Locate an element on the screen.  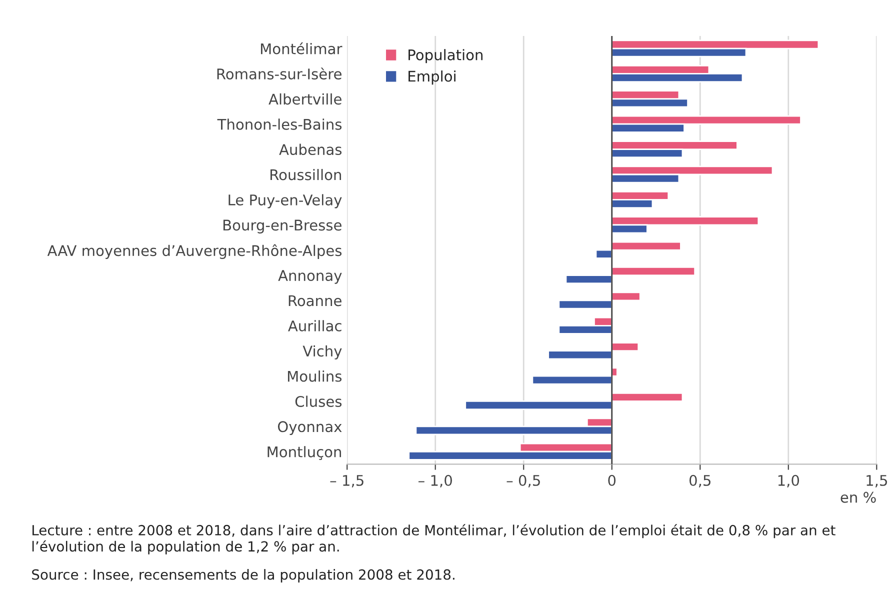
x-tick-label: 0,5 is located at coordinates (700, 481).